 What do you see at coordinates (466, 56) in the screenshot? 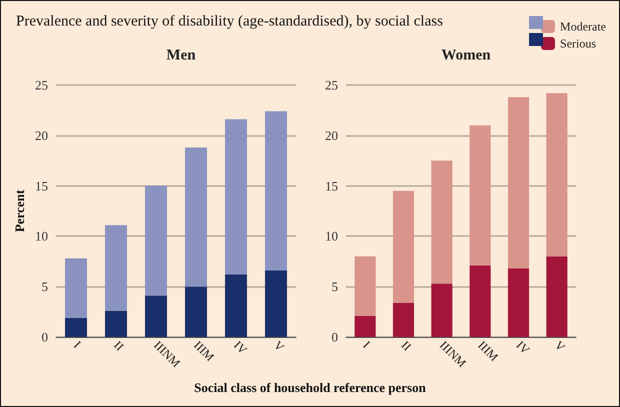
I see `chart-subtitle: Women` at bounding box center [466, 56].